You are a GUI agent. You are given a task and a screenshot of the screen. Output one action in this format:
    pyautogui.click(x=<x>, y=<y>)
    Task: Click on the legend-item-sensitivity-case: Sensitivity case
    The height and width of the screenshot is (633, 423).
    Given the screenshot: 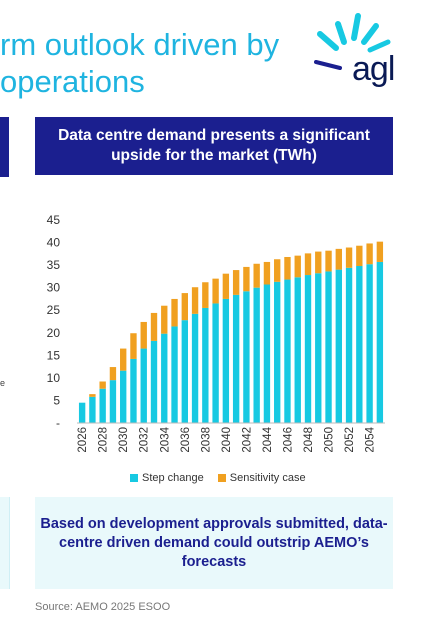 What is the action you would take?
    pyautogui.click(x=261, y=478)
    